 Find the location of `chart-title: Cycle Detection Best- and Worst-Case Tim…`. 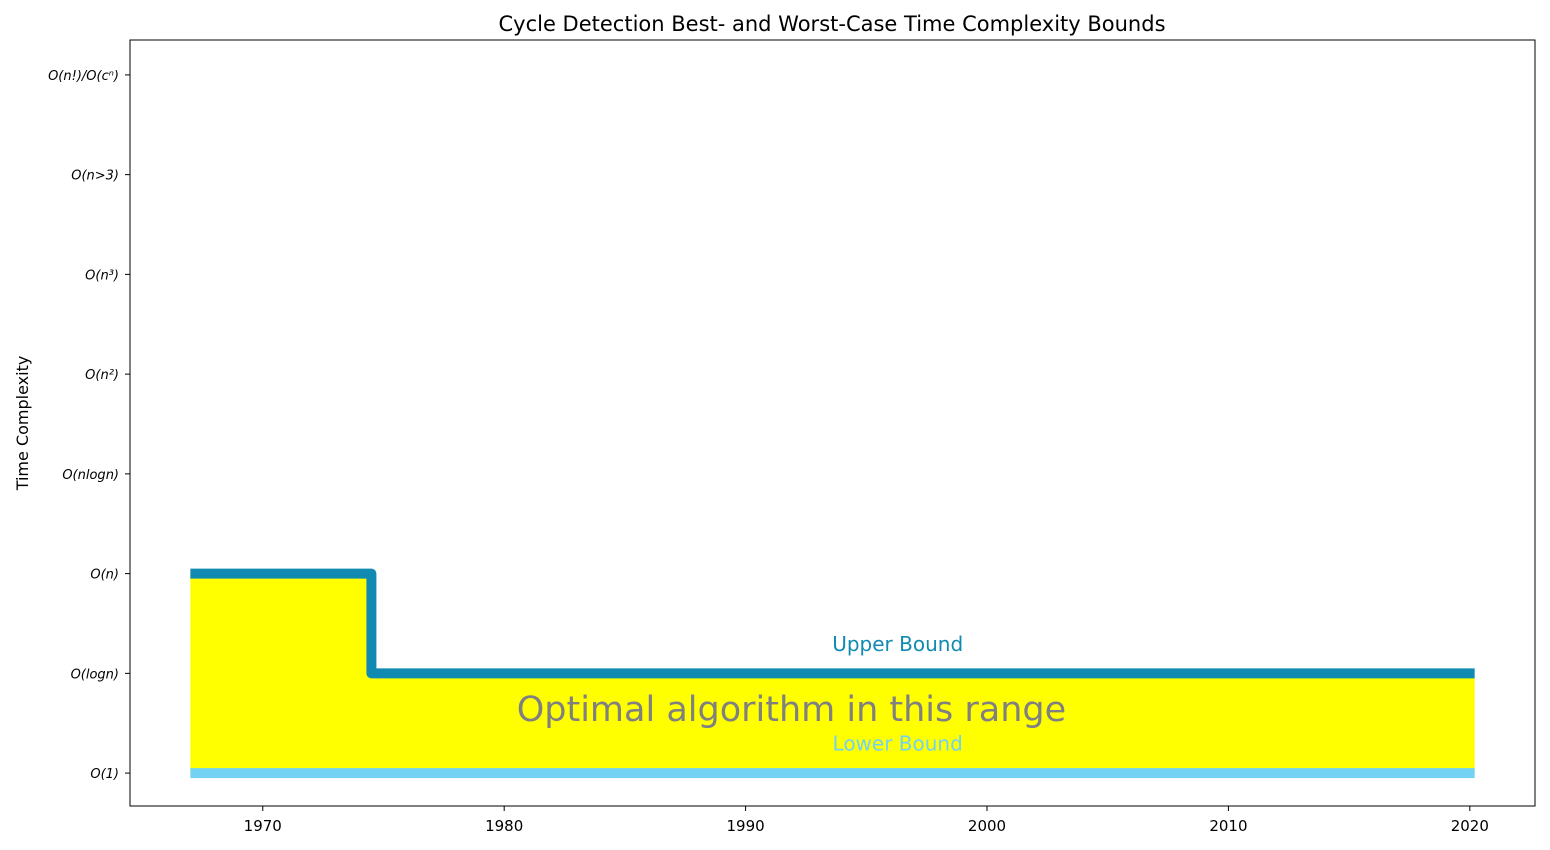

chart-title: Cycle Detection Best- and Worst-Case Tim… is located at coordinates (831, 24).